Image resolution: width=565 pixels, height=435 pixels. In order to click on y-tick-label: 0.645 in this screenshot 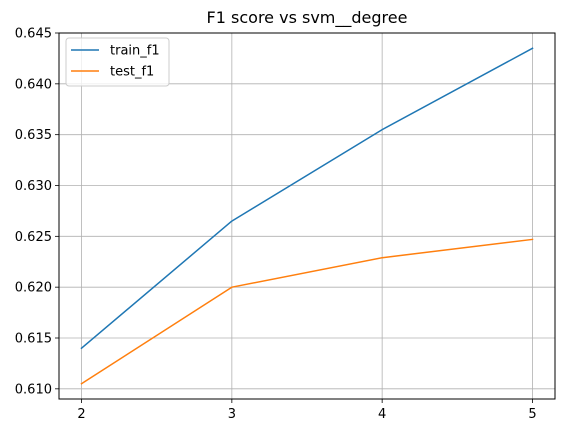, I will do `click(33, 34)`.